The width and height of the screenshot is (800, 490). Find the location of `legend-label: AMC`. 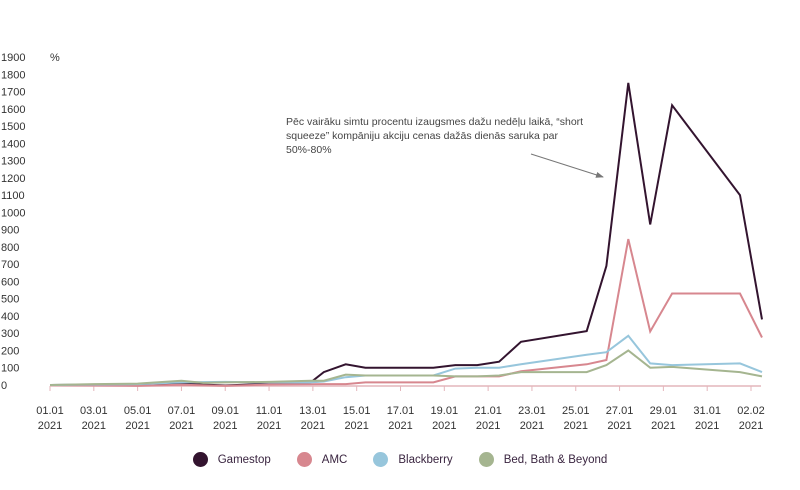

legend-label: AMC is located at coordinates (334, 459).